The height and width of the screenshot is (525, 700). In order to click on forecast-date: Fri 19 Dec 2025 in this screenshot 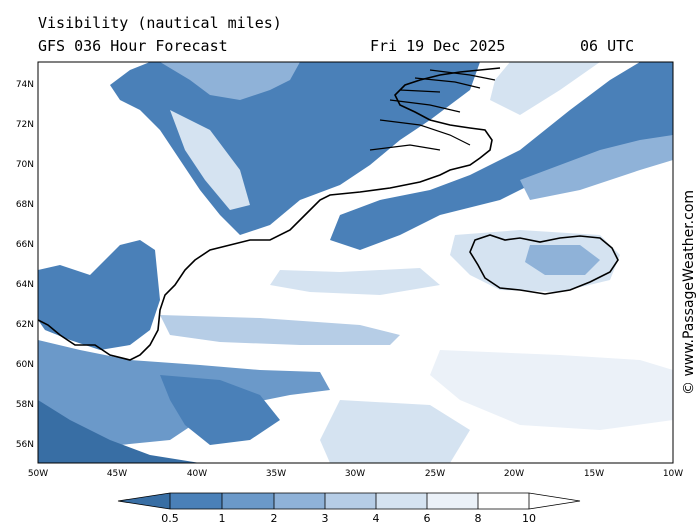, I will do `click(438, 46)`.